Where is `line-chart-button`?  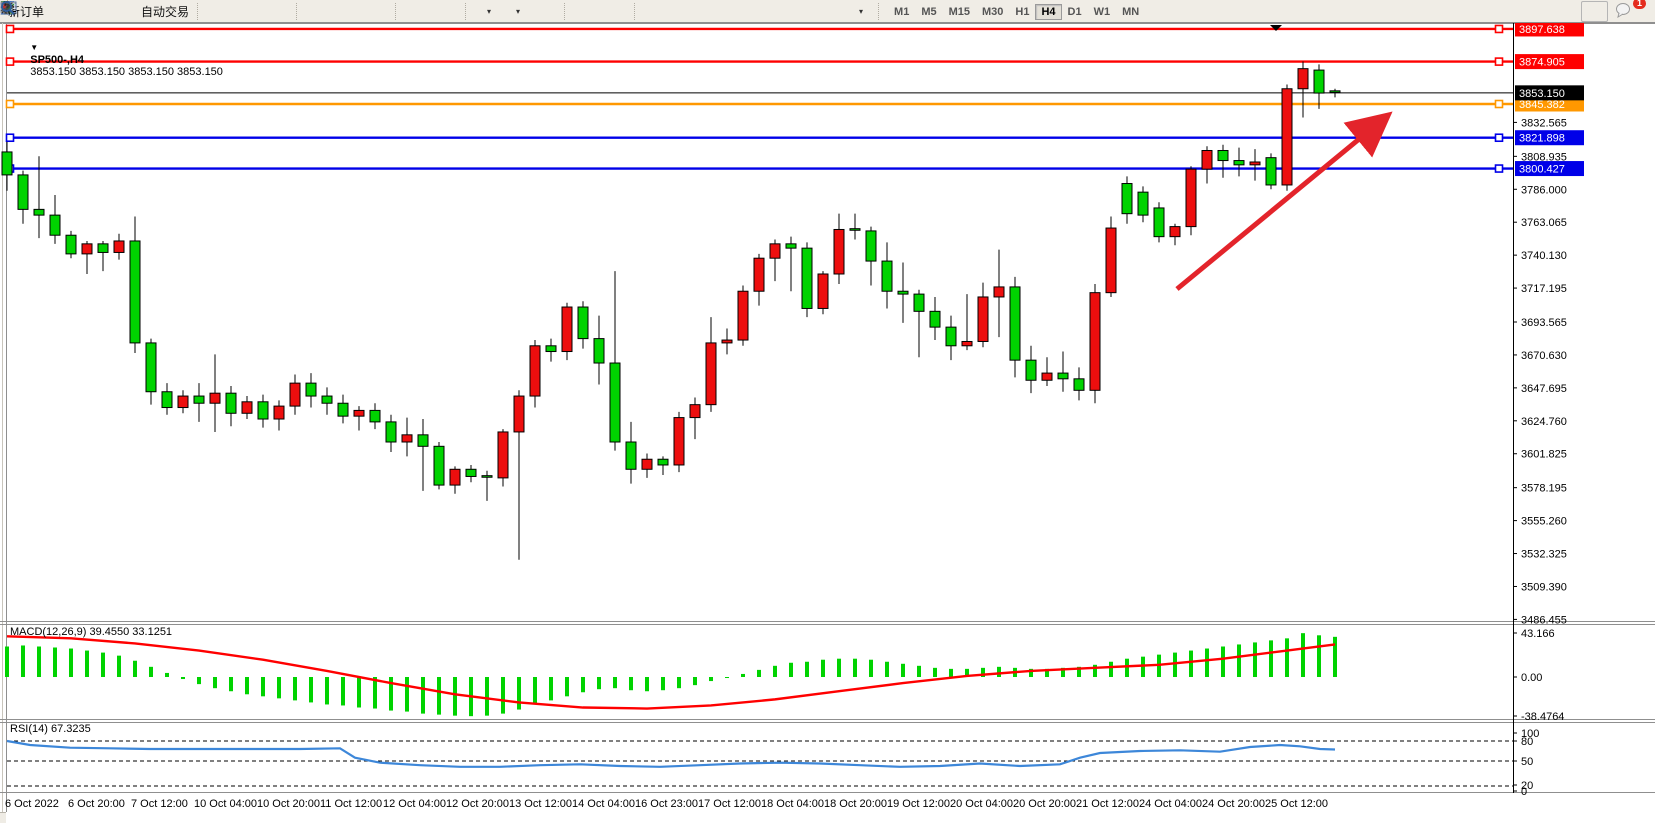
line-chart-button is located at coordinates (146, 11).